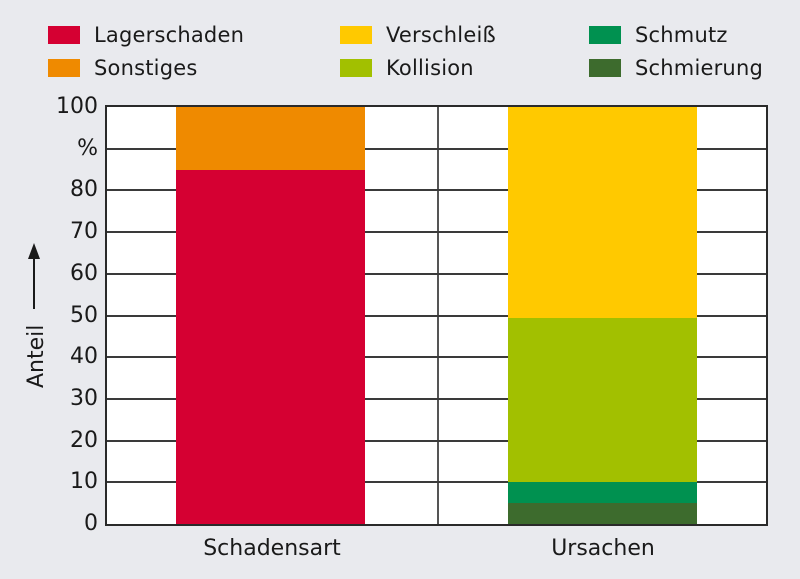  Describe the element at coordinates (84, 315) in the screenshot. I see `y-tick-label: 50` at that location.